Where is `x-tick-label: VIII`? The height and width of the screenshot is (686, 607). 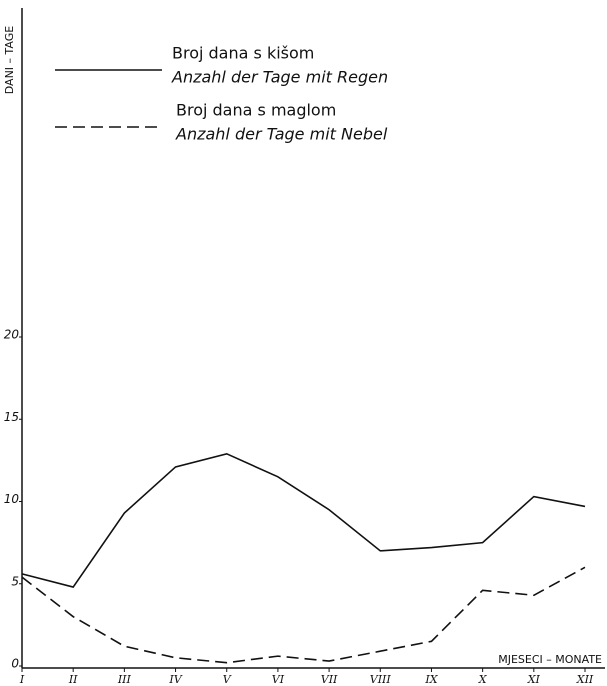
x-tick-label: VIII is located at coordinates (381, 679).